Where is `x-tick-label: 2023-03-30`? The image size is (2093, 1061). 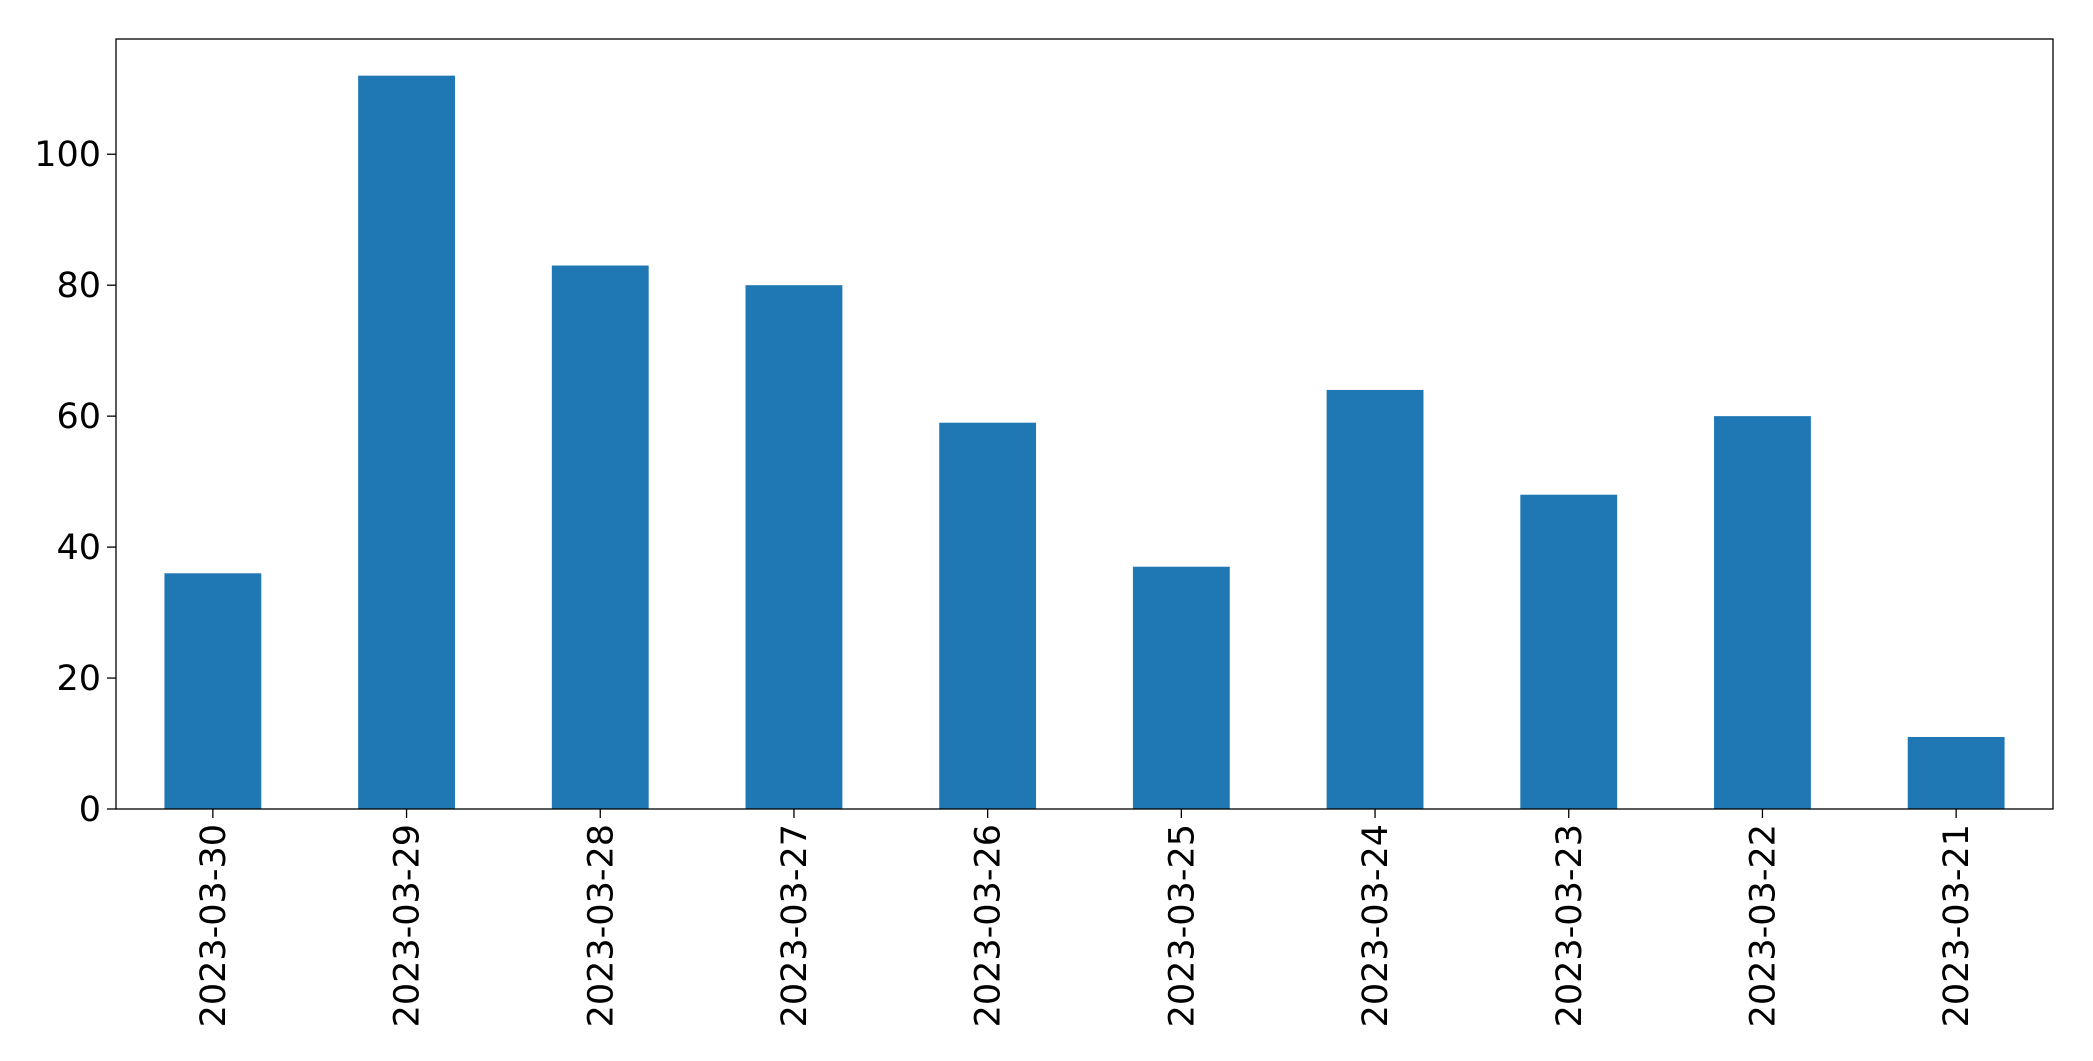 x-tick-label: 2023-03-30 is located at coordinates (214, 925).